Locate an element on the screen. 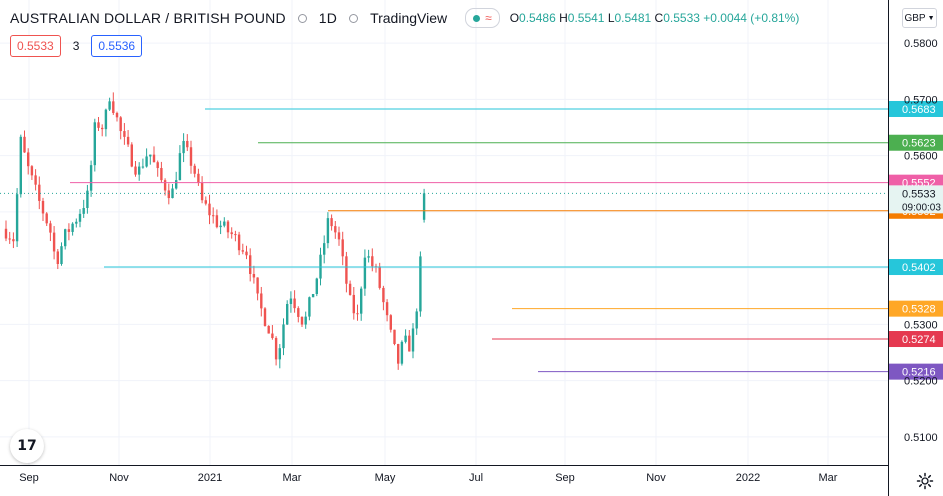 The image size is (943, 496). market-status-pill: ≈ is located at coordinates (482, 18).